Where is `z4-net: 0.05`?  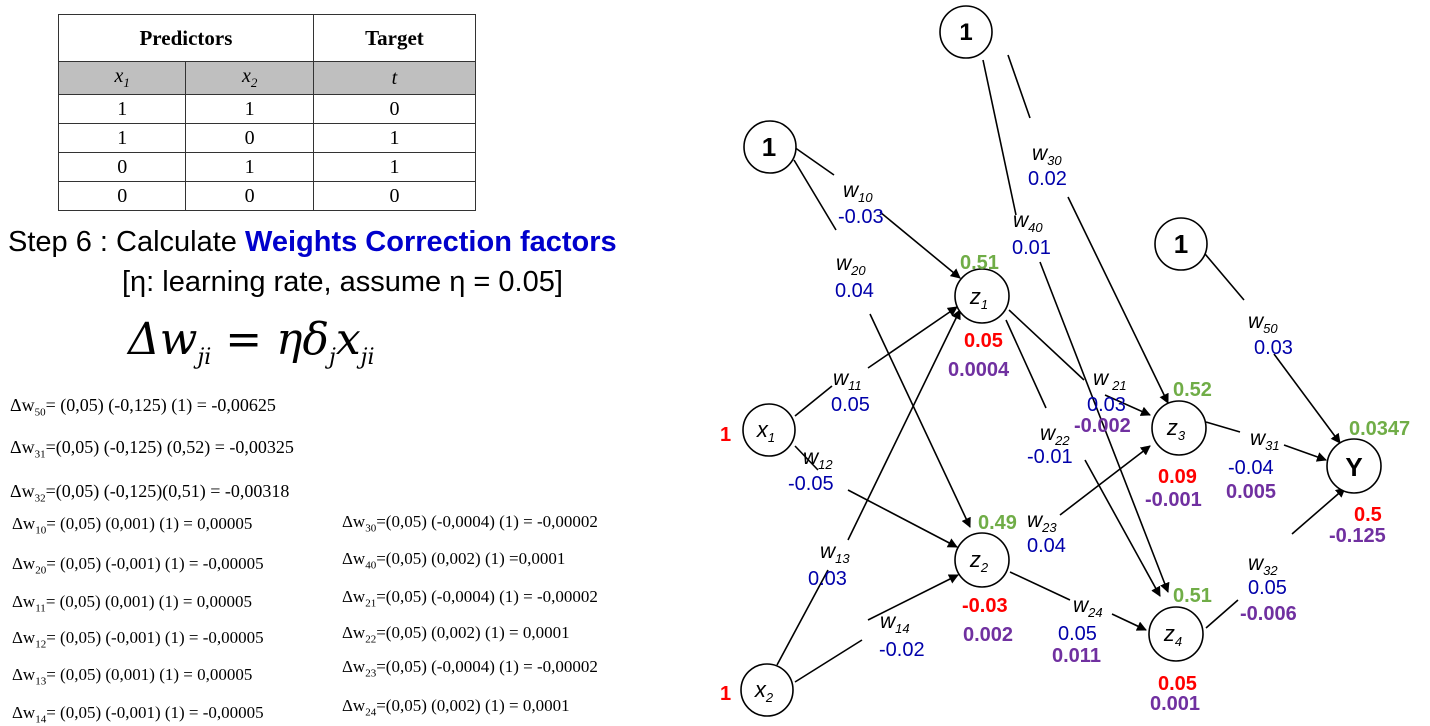
z4-net: 0.05 is located at coordinates (1177, 684).